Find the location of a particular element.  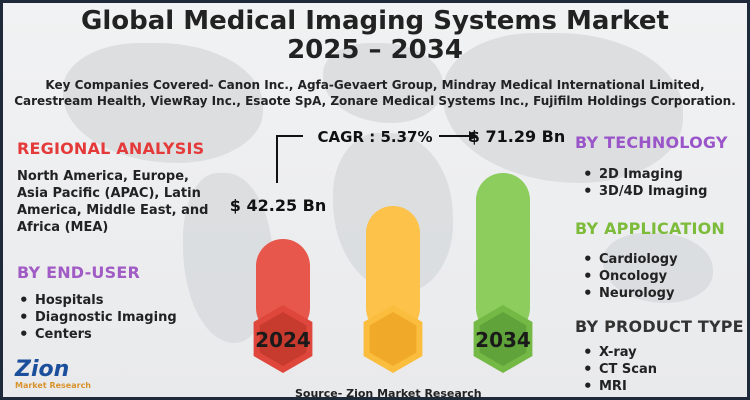

year-label: 2034 is located at coordinates (503, 340).